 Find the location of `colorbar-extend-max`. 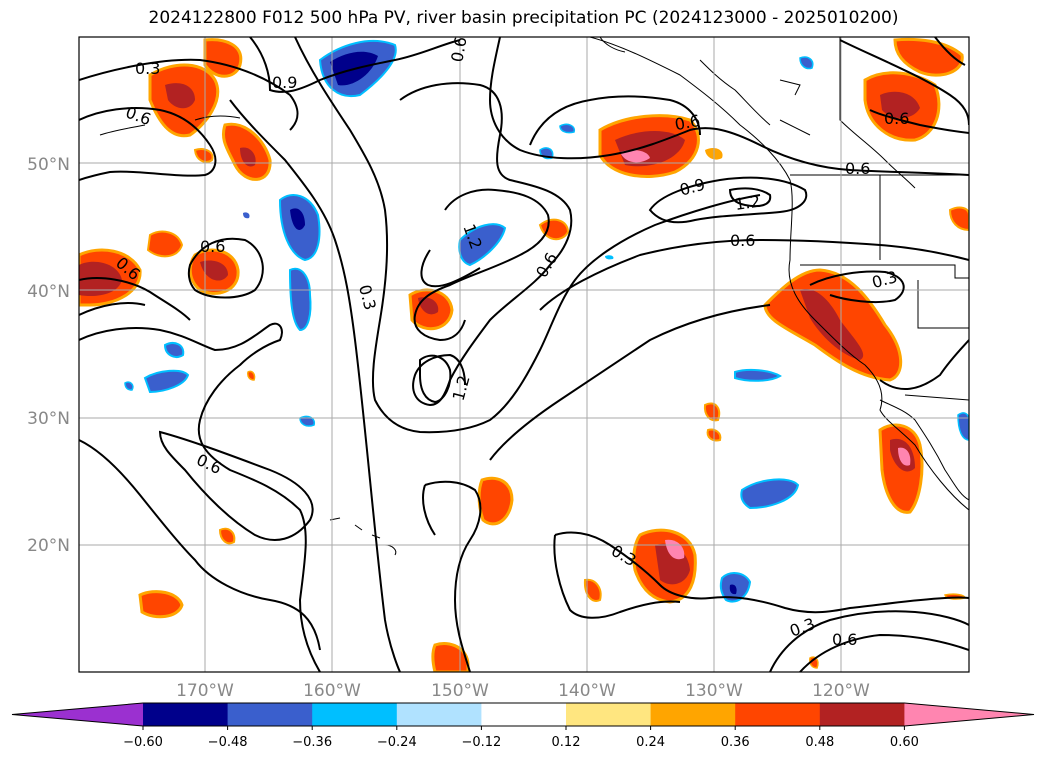

colorbar-extend-max is located at coordinates (969, 714).